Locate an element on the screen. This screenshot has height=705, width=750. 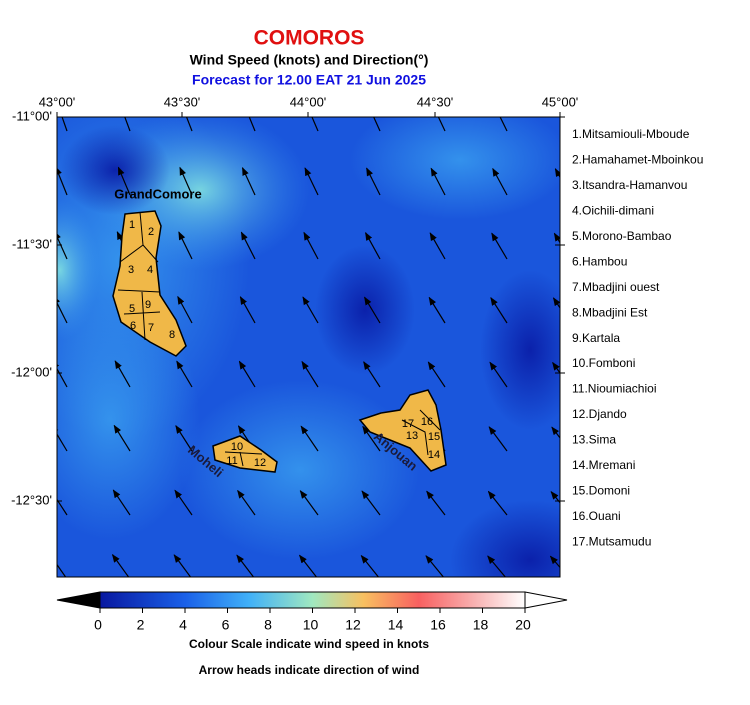
colorbar-label: 6 is located at coordinates (226, 625).